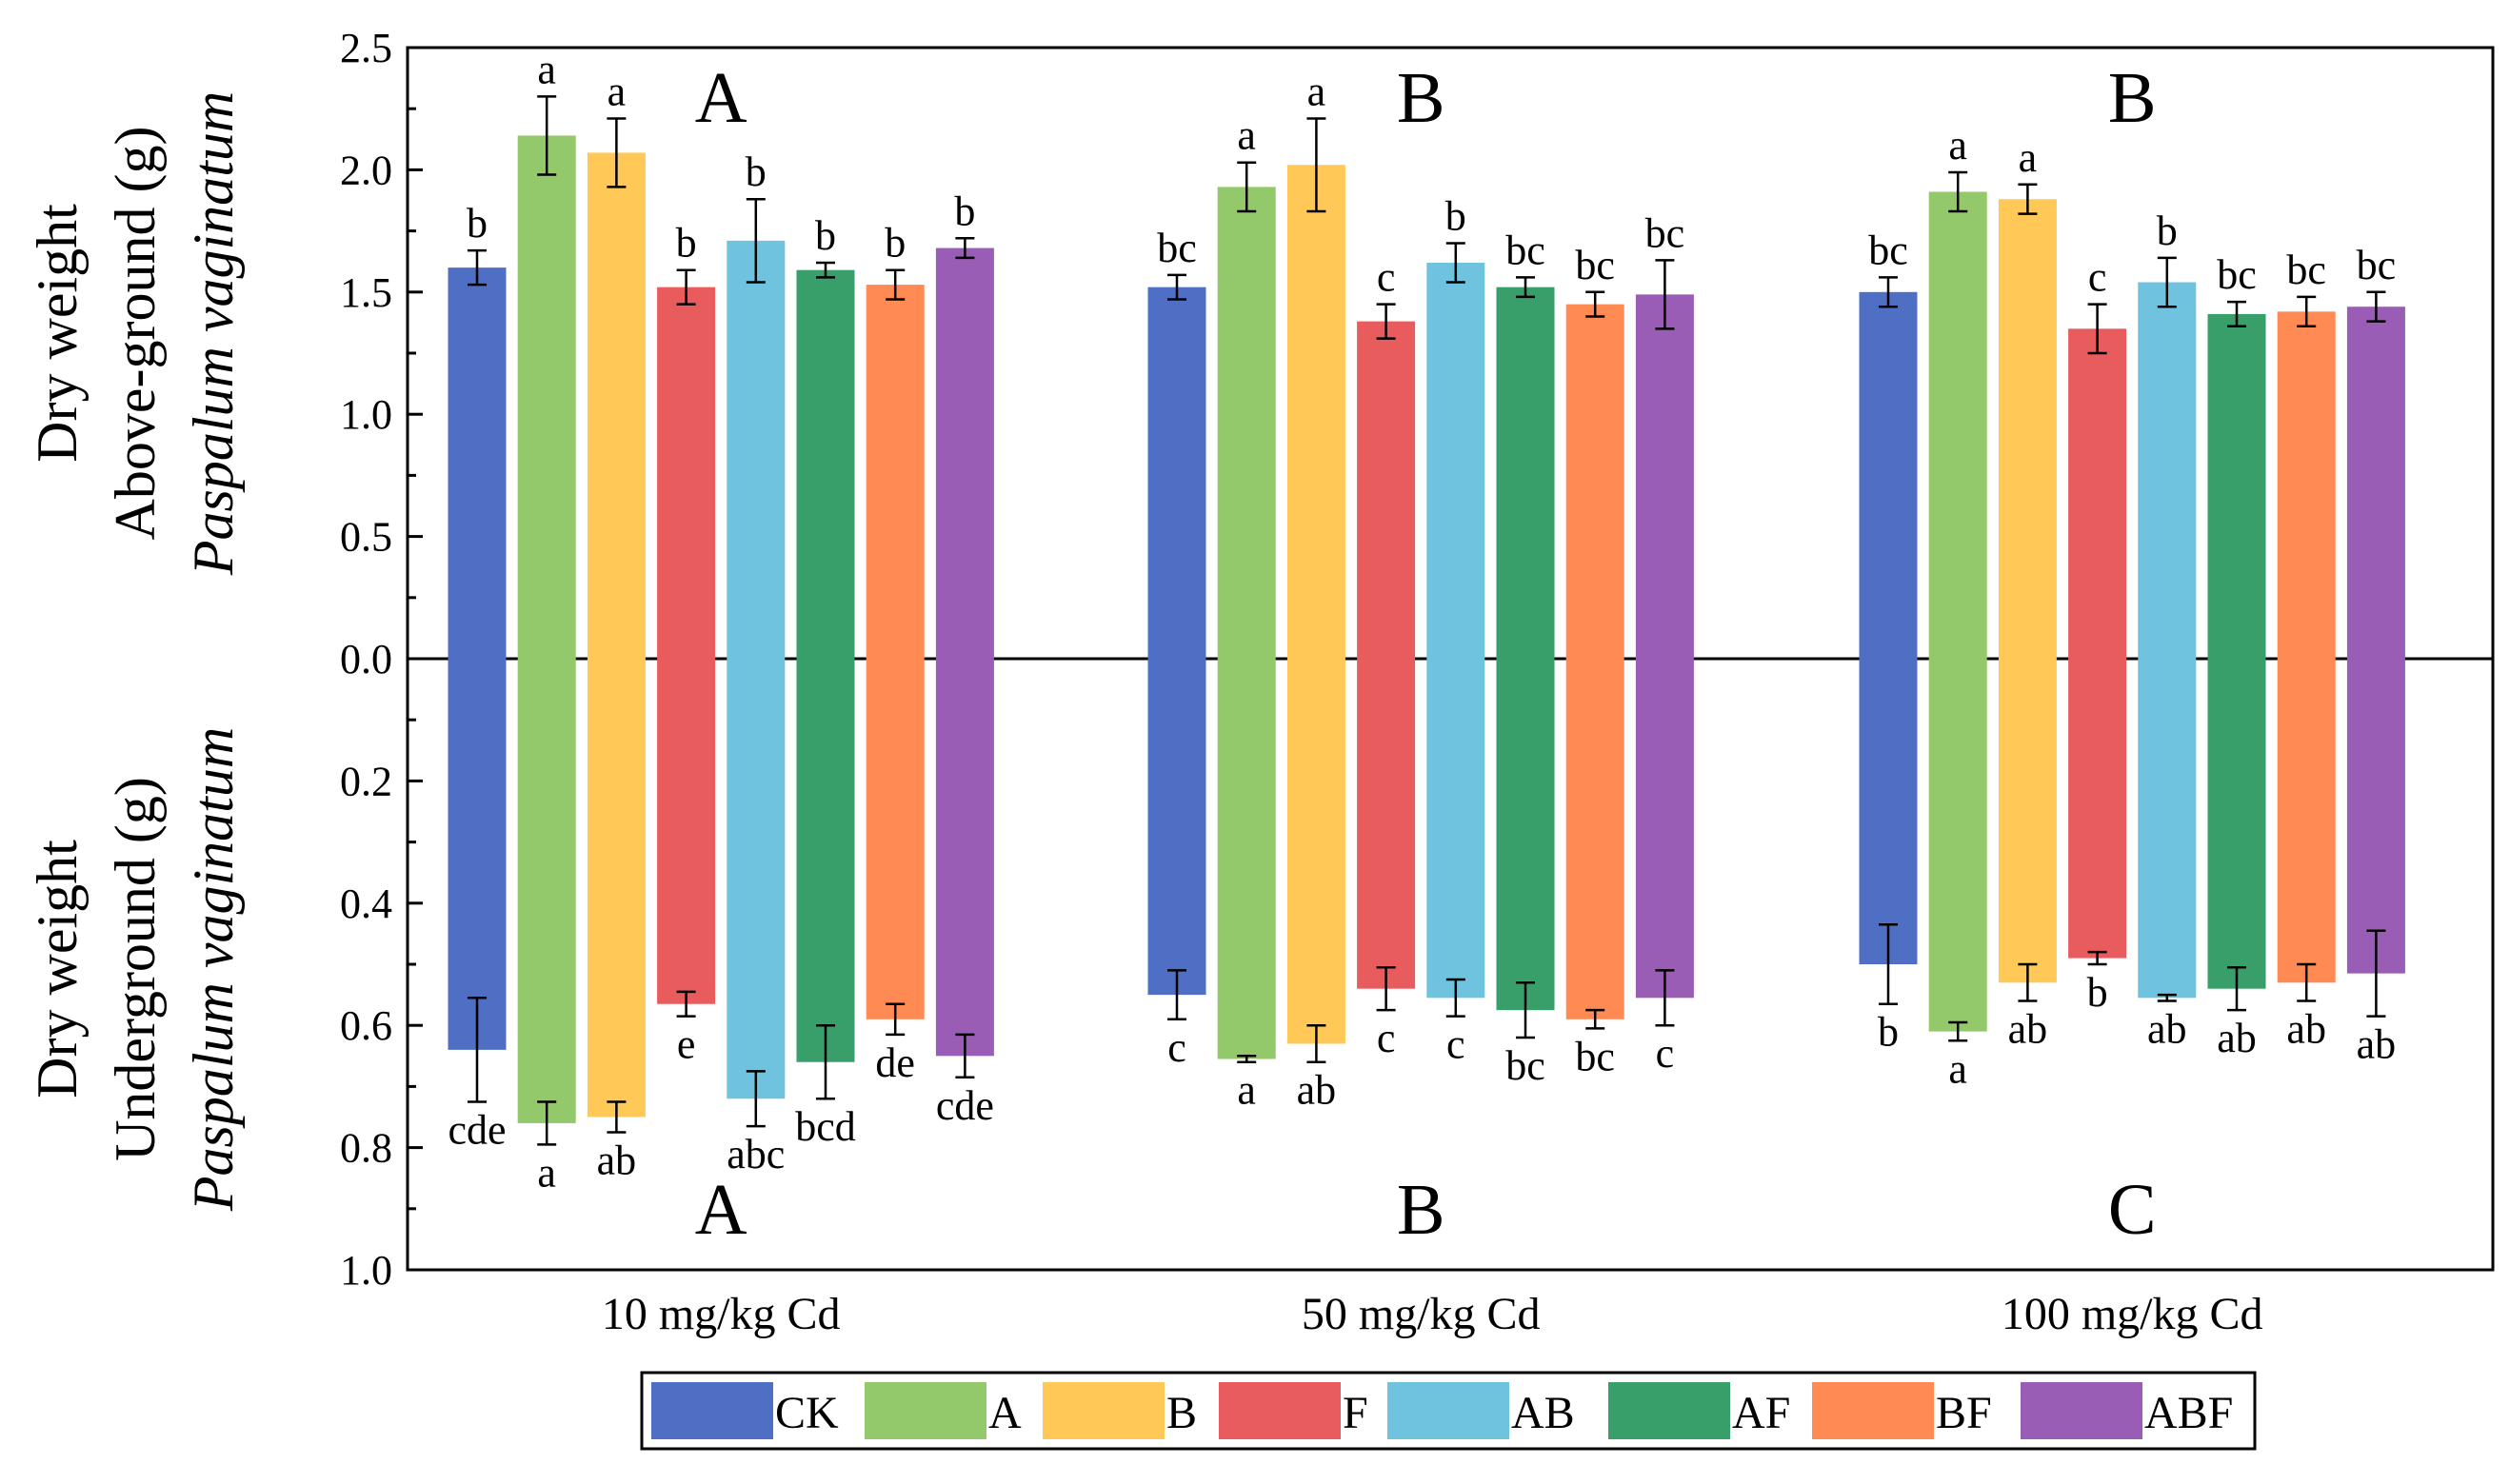  What do you see at coordinates (366, 170) in the screenshot?
I see `top-tick-label: 2.0` at bounding box center [366, 170].